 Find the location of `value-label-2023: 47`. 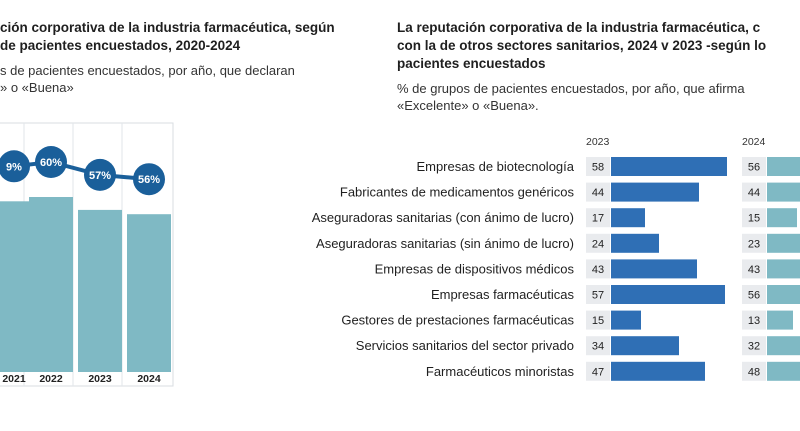

value-label-2023: 47 is located at coordinates (598, 372).